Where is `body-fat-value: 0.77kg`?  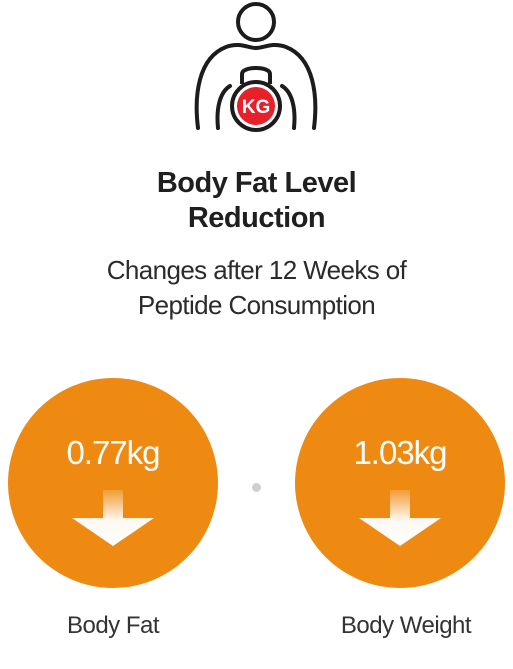 body-fat-value: 0.77kg is located at coordinates (113, 452).